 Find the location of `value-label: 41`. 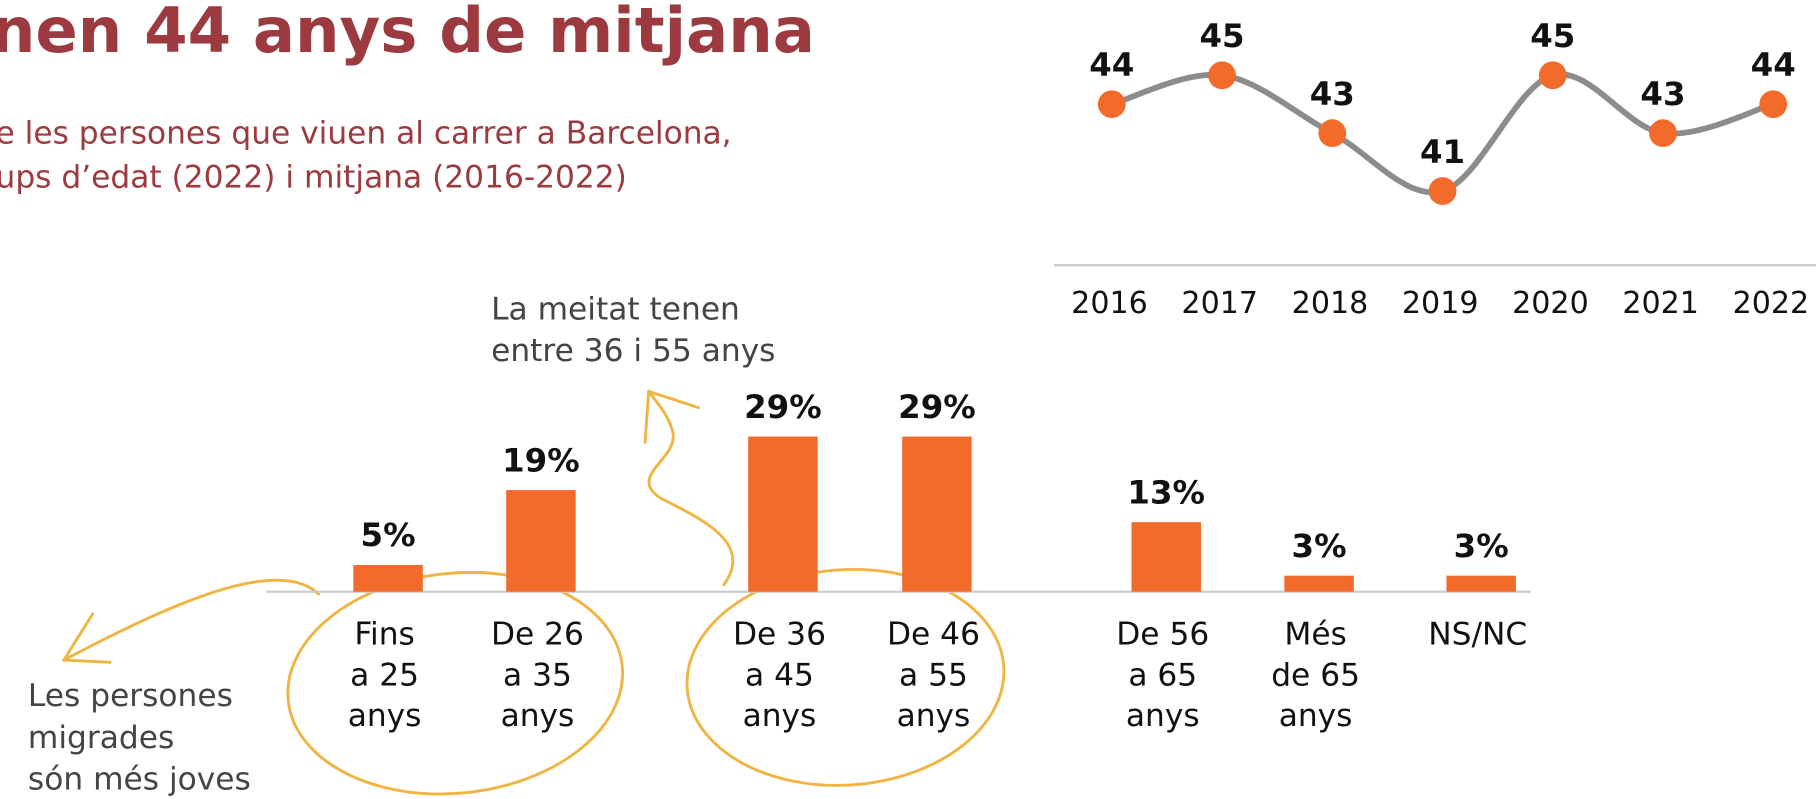

value-label: 41 is located at coordinates (1442, 152).